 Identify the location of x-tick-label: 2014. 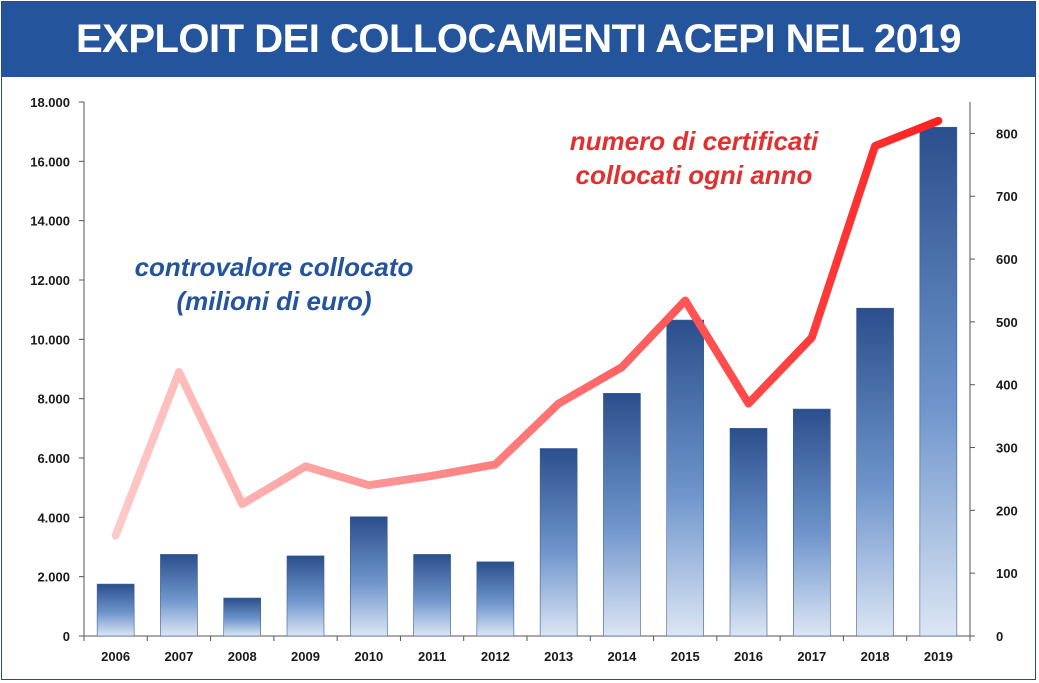
(622, 656).